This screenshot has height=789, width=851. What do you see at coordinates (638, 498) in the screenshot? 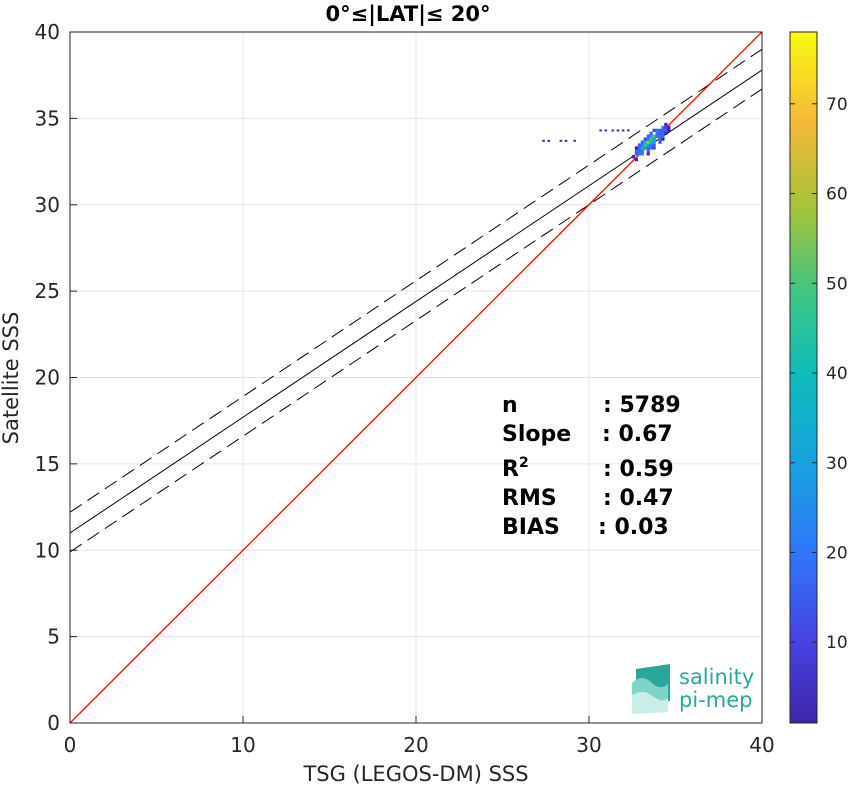
I see `stat-value: : 0.47` at bounding box center [638, 498].